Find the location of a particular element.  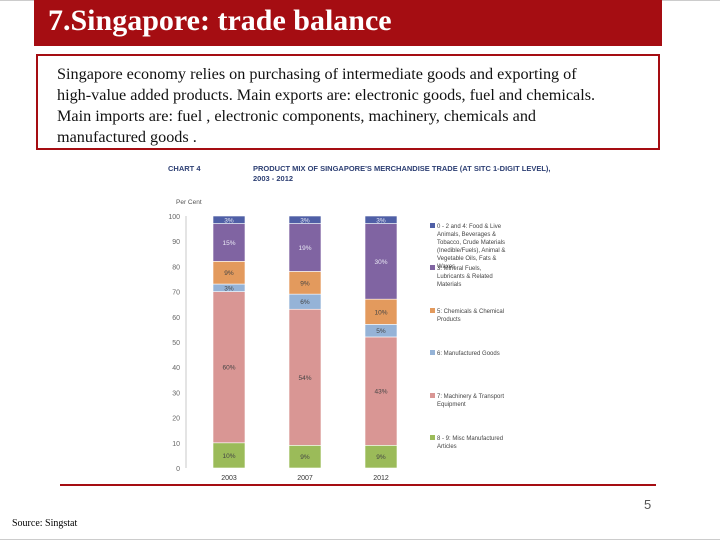

y-tick-label: 80 is located at coordinates (176, 267).